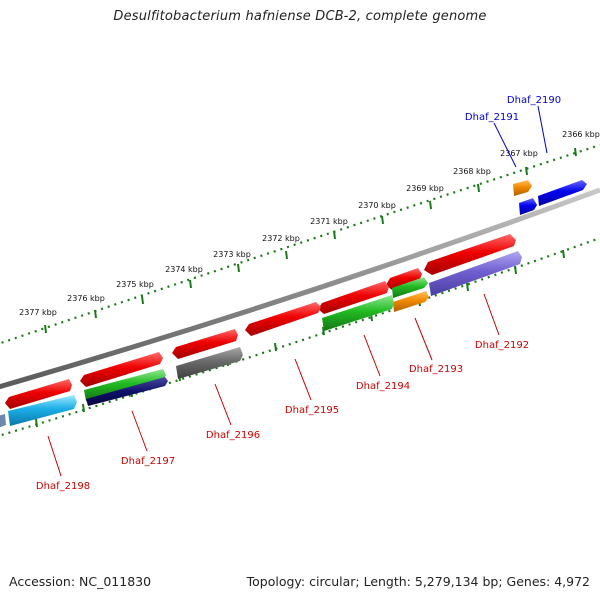 This screenshot has width=600, height=600. What do you see at coordinates (3, 421) in the screenshot?
I see `gene-arrow-partial` at bounding box center [3, 421].